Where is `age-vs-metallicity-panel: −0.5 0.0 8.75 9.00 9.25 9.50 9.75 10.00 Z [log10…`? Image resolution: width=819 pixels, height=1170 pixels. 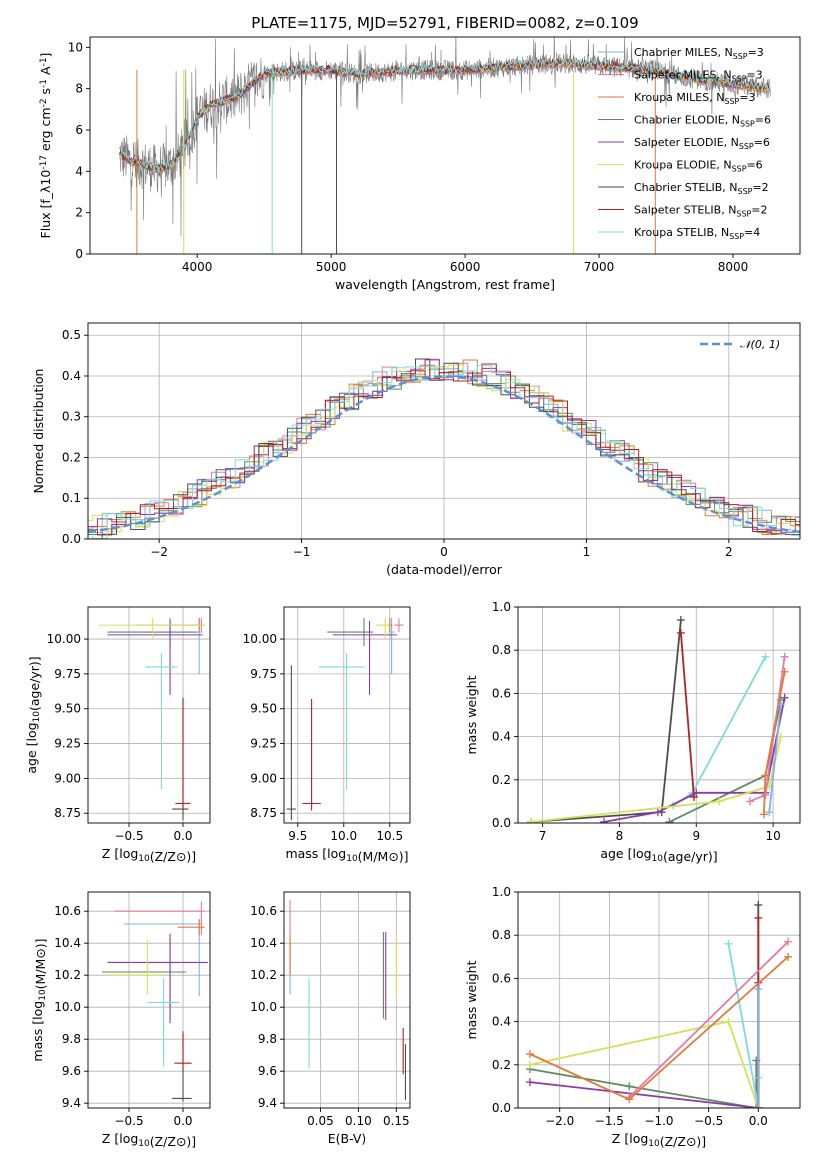
age-vs-metallicity-panel: −0.5 0.0 8.75 9.00 9.25 9.50 9.75 10.00 Z [log10… is located at coordinates (117, 735).